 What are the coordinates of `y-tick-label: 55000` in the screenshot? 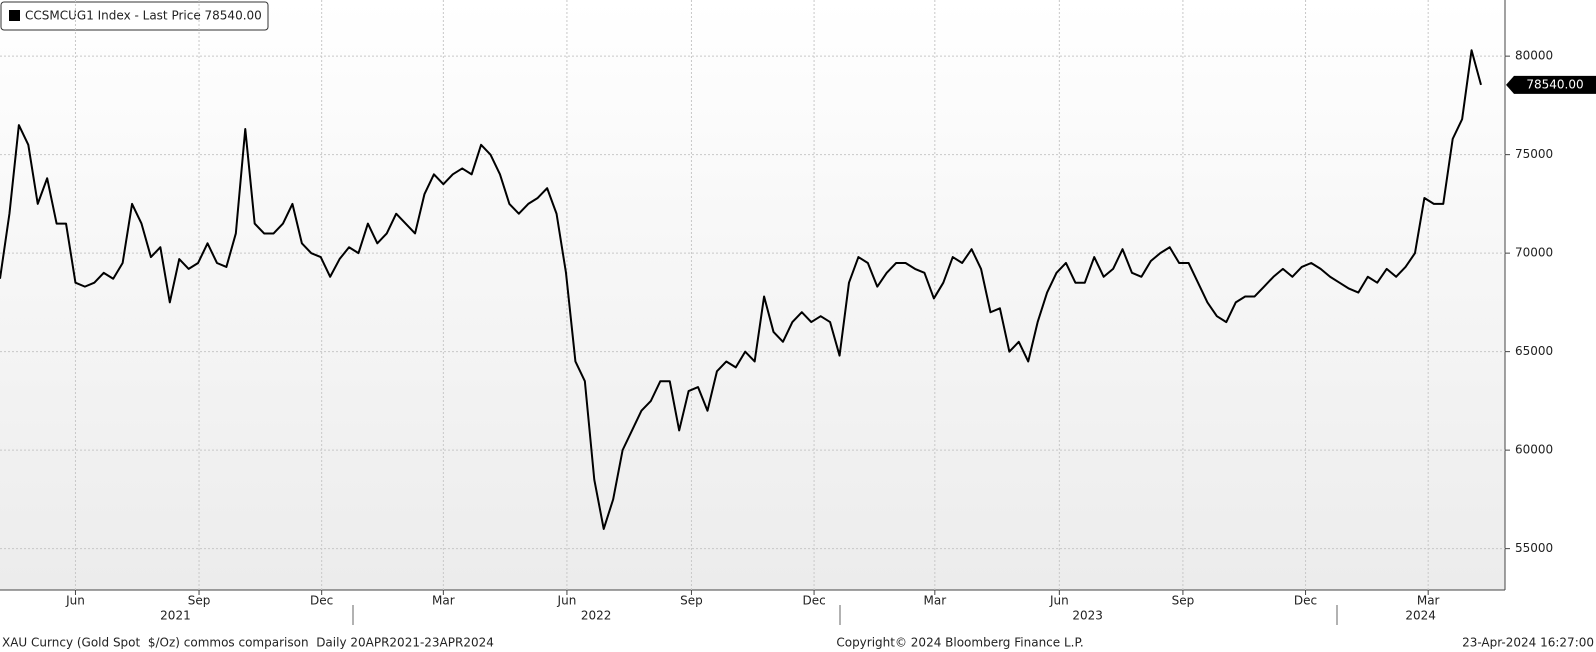 It's located at (1534, 548).